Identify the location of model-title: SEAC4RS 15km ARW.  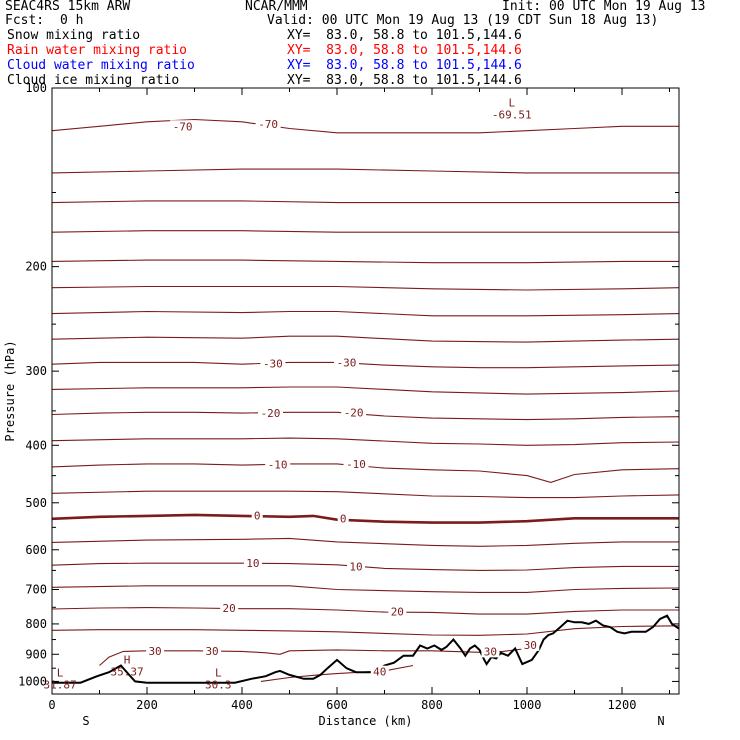
(68, 7).